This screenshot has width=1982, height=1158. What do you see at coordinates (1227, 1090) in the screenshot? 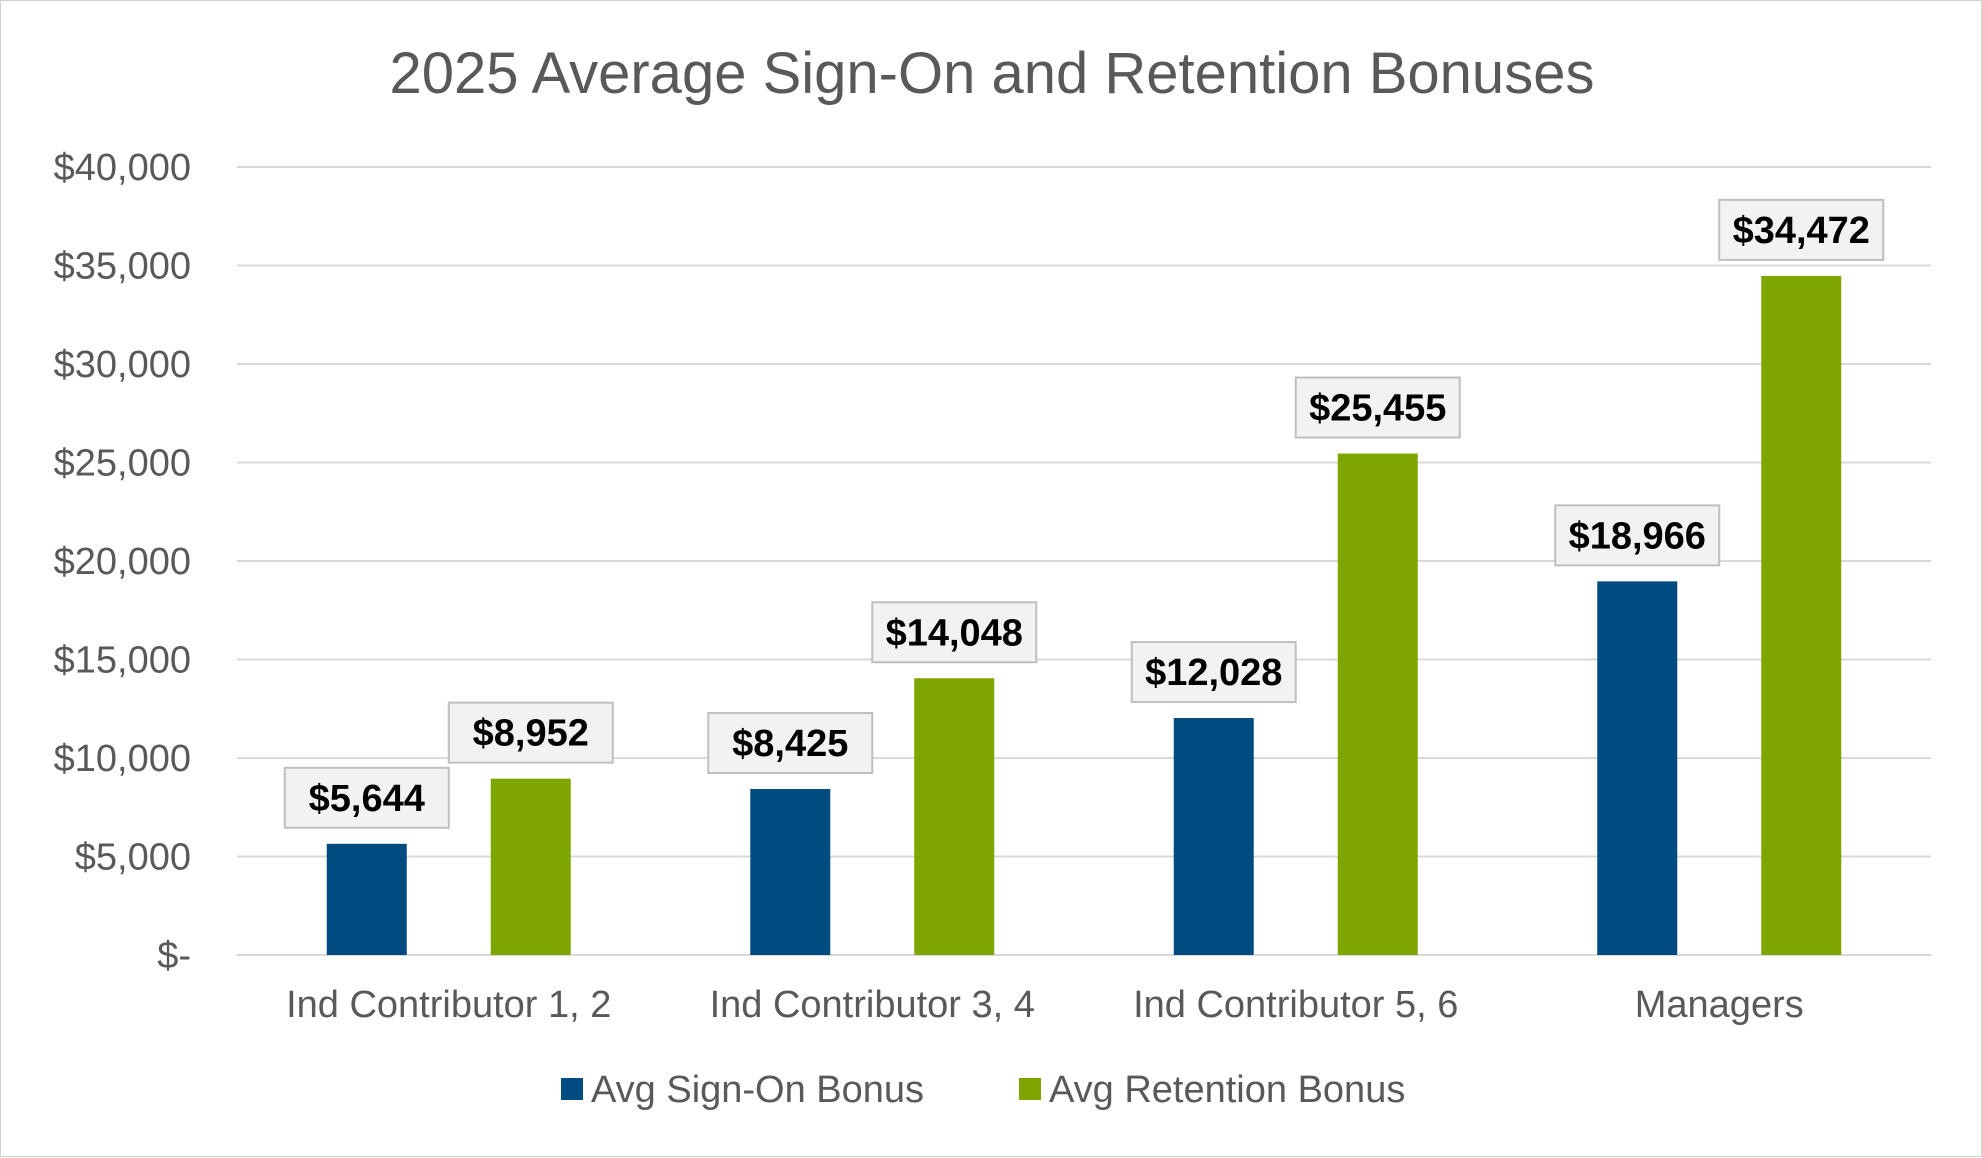
I see `legend-label: Avg Retention Bonus` at bounding box center [1227, 1090].